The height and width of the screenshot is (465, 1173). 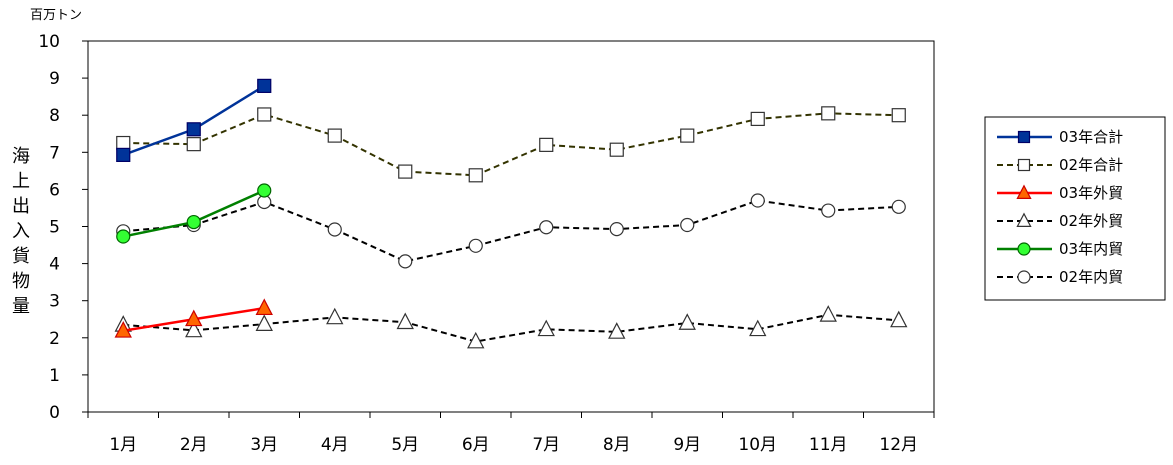 I want to click on y-tick-label: 0, so click(x=54, y=413).